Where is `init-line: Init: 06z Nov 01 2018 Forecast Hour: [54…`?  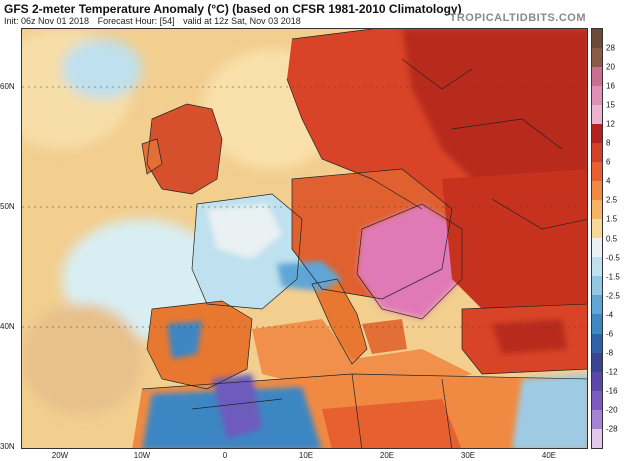 init-line: Init: 06z Nov 01 2018 Forecast Hour: [54… is located at coordinates (155, 21).